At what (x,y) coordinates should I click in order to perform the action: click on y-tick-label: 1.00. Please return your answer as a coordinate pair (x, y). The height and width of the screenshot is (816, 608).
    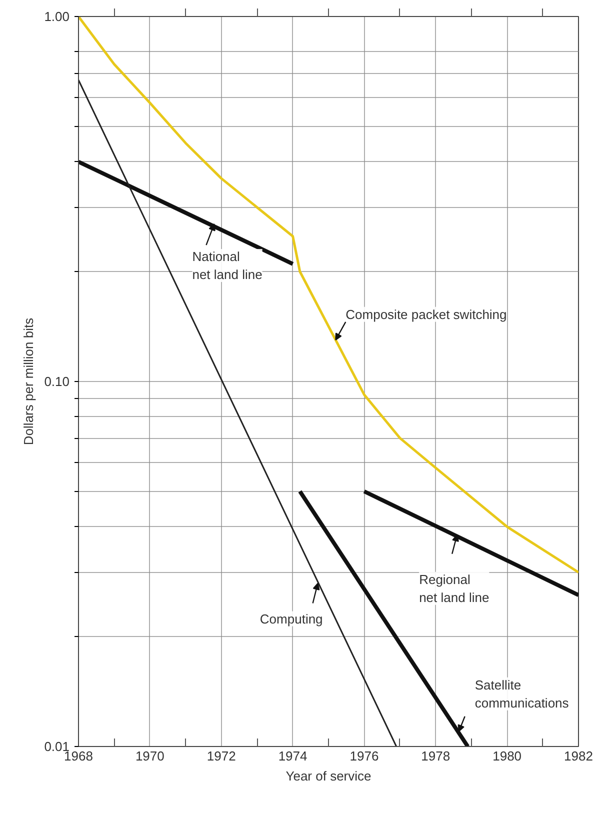
    Looking at the image, I should click on (57, 16).